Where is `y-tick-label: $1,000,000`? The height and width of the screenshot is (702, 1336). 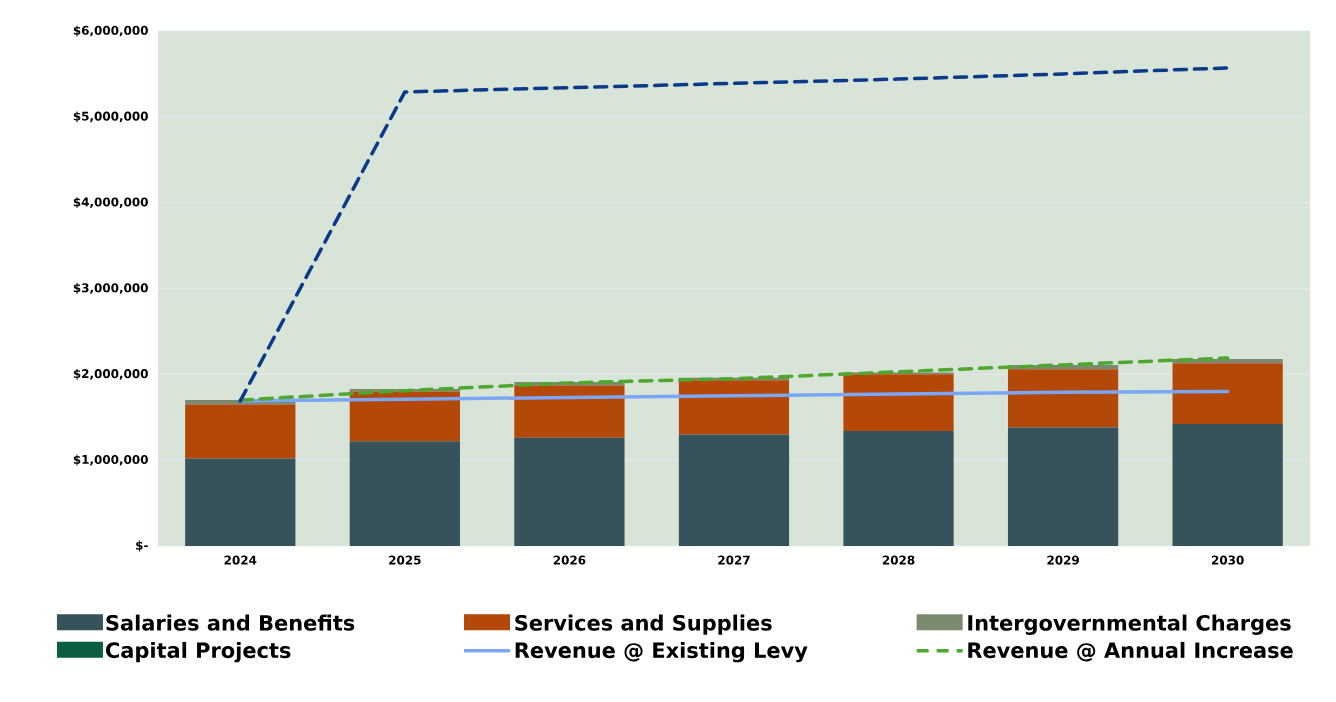 y-tick-label: $1,000,000 is located at coordinates (110, 460).